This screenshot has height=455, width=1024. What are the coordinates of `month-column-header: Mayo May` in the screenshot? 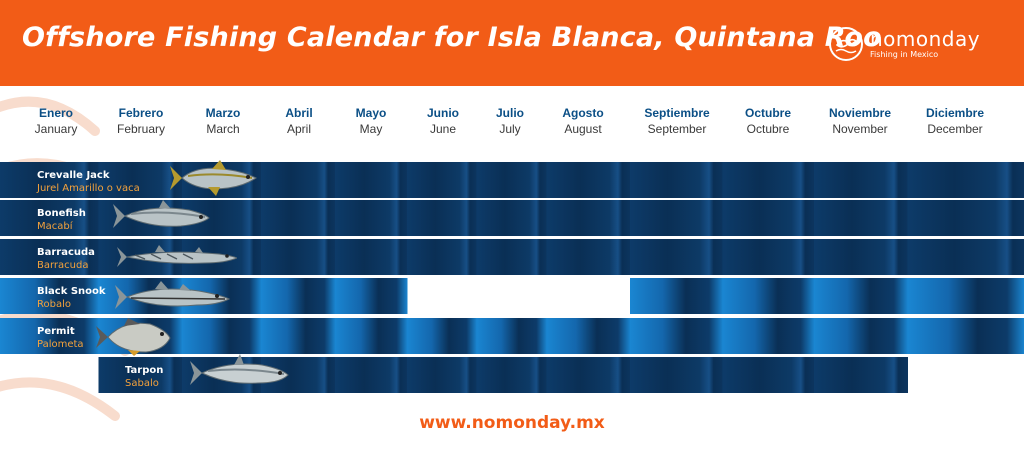 It's located at (371, 122).